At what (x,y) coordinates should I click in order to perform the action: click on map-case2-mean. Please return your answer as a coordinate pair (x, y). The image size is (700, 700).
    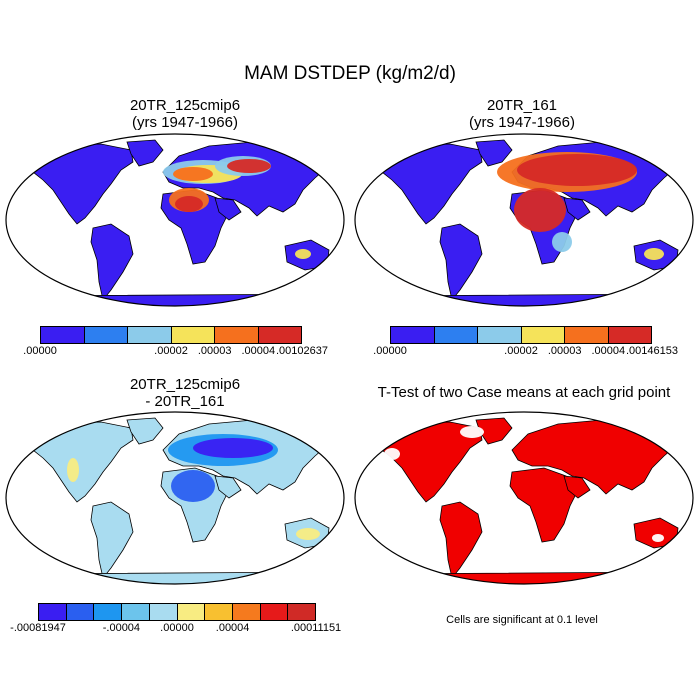
    Looking at the image, I should click on (524, 220).